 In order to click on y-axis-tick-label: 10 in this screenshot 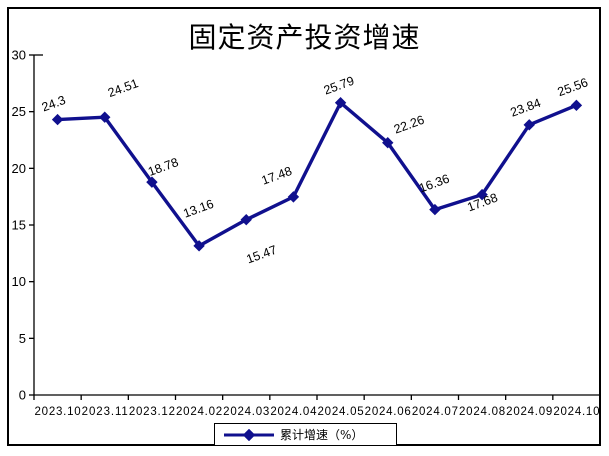, I will do `click(19, 281)`.